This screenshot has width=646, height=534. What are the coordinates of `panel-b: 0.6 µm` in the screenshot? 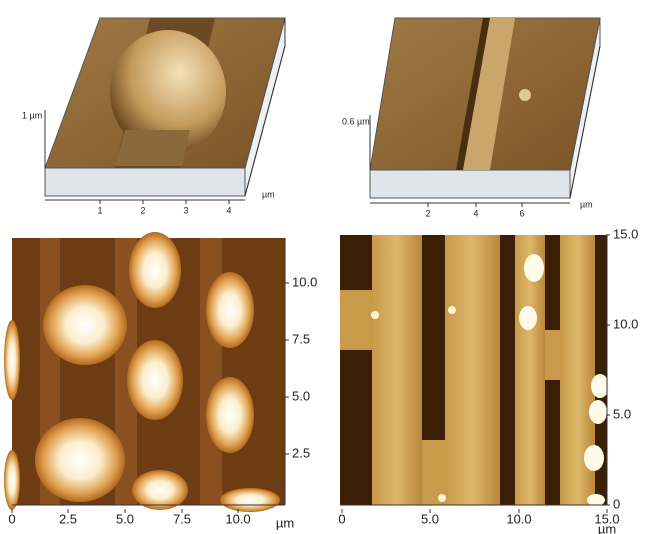 It's located at (471, 110).